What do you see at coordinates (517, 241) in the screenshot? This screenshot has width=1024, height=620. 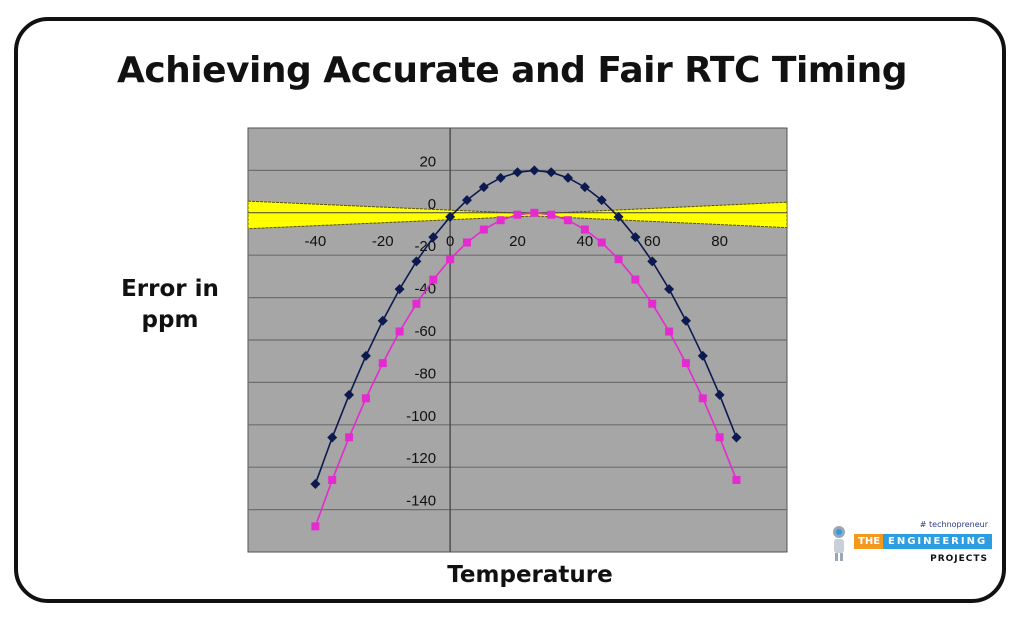 I see `x-tick-label: 20` at bounding box center [517, 241].